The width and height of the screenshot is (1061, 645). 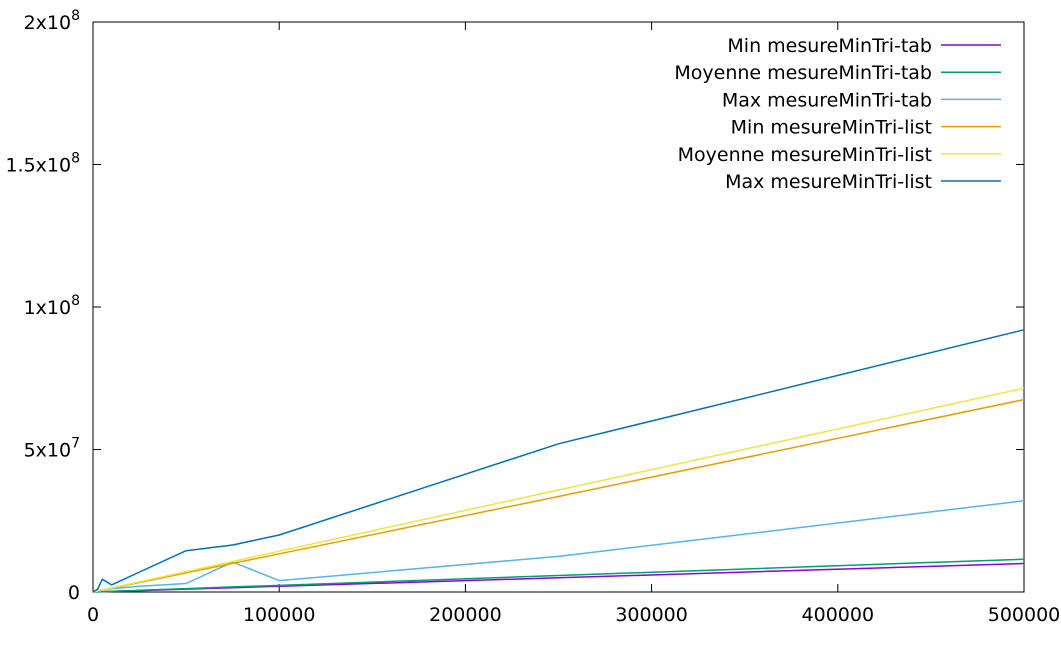 I want to click on y-tick-exponent: 7, so click(x=75, y=444).